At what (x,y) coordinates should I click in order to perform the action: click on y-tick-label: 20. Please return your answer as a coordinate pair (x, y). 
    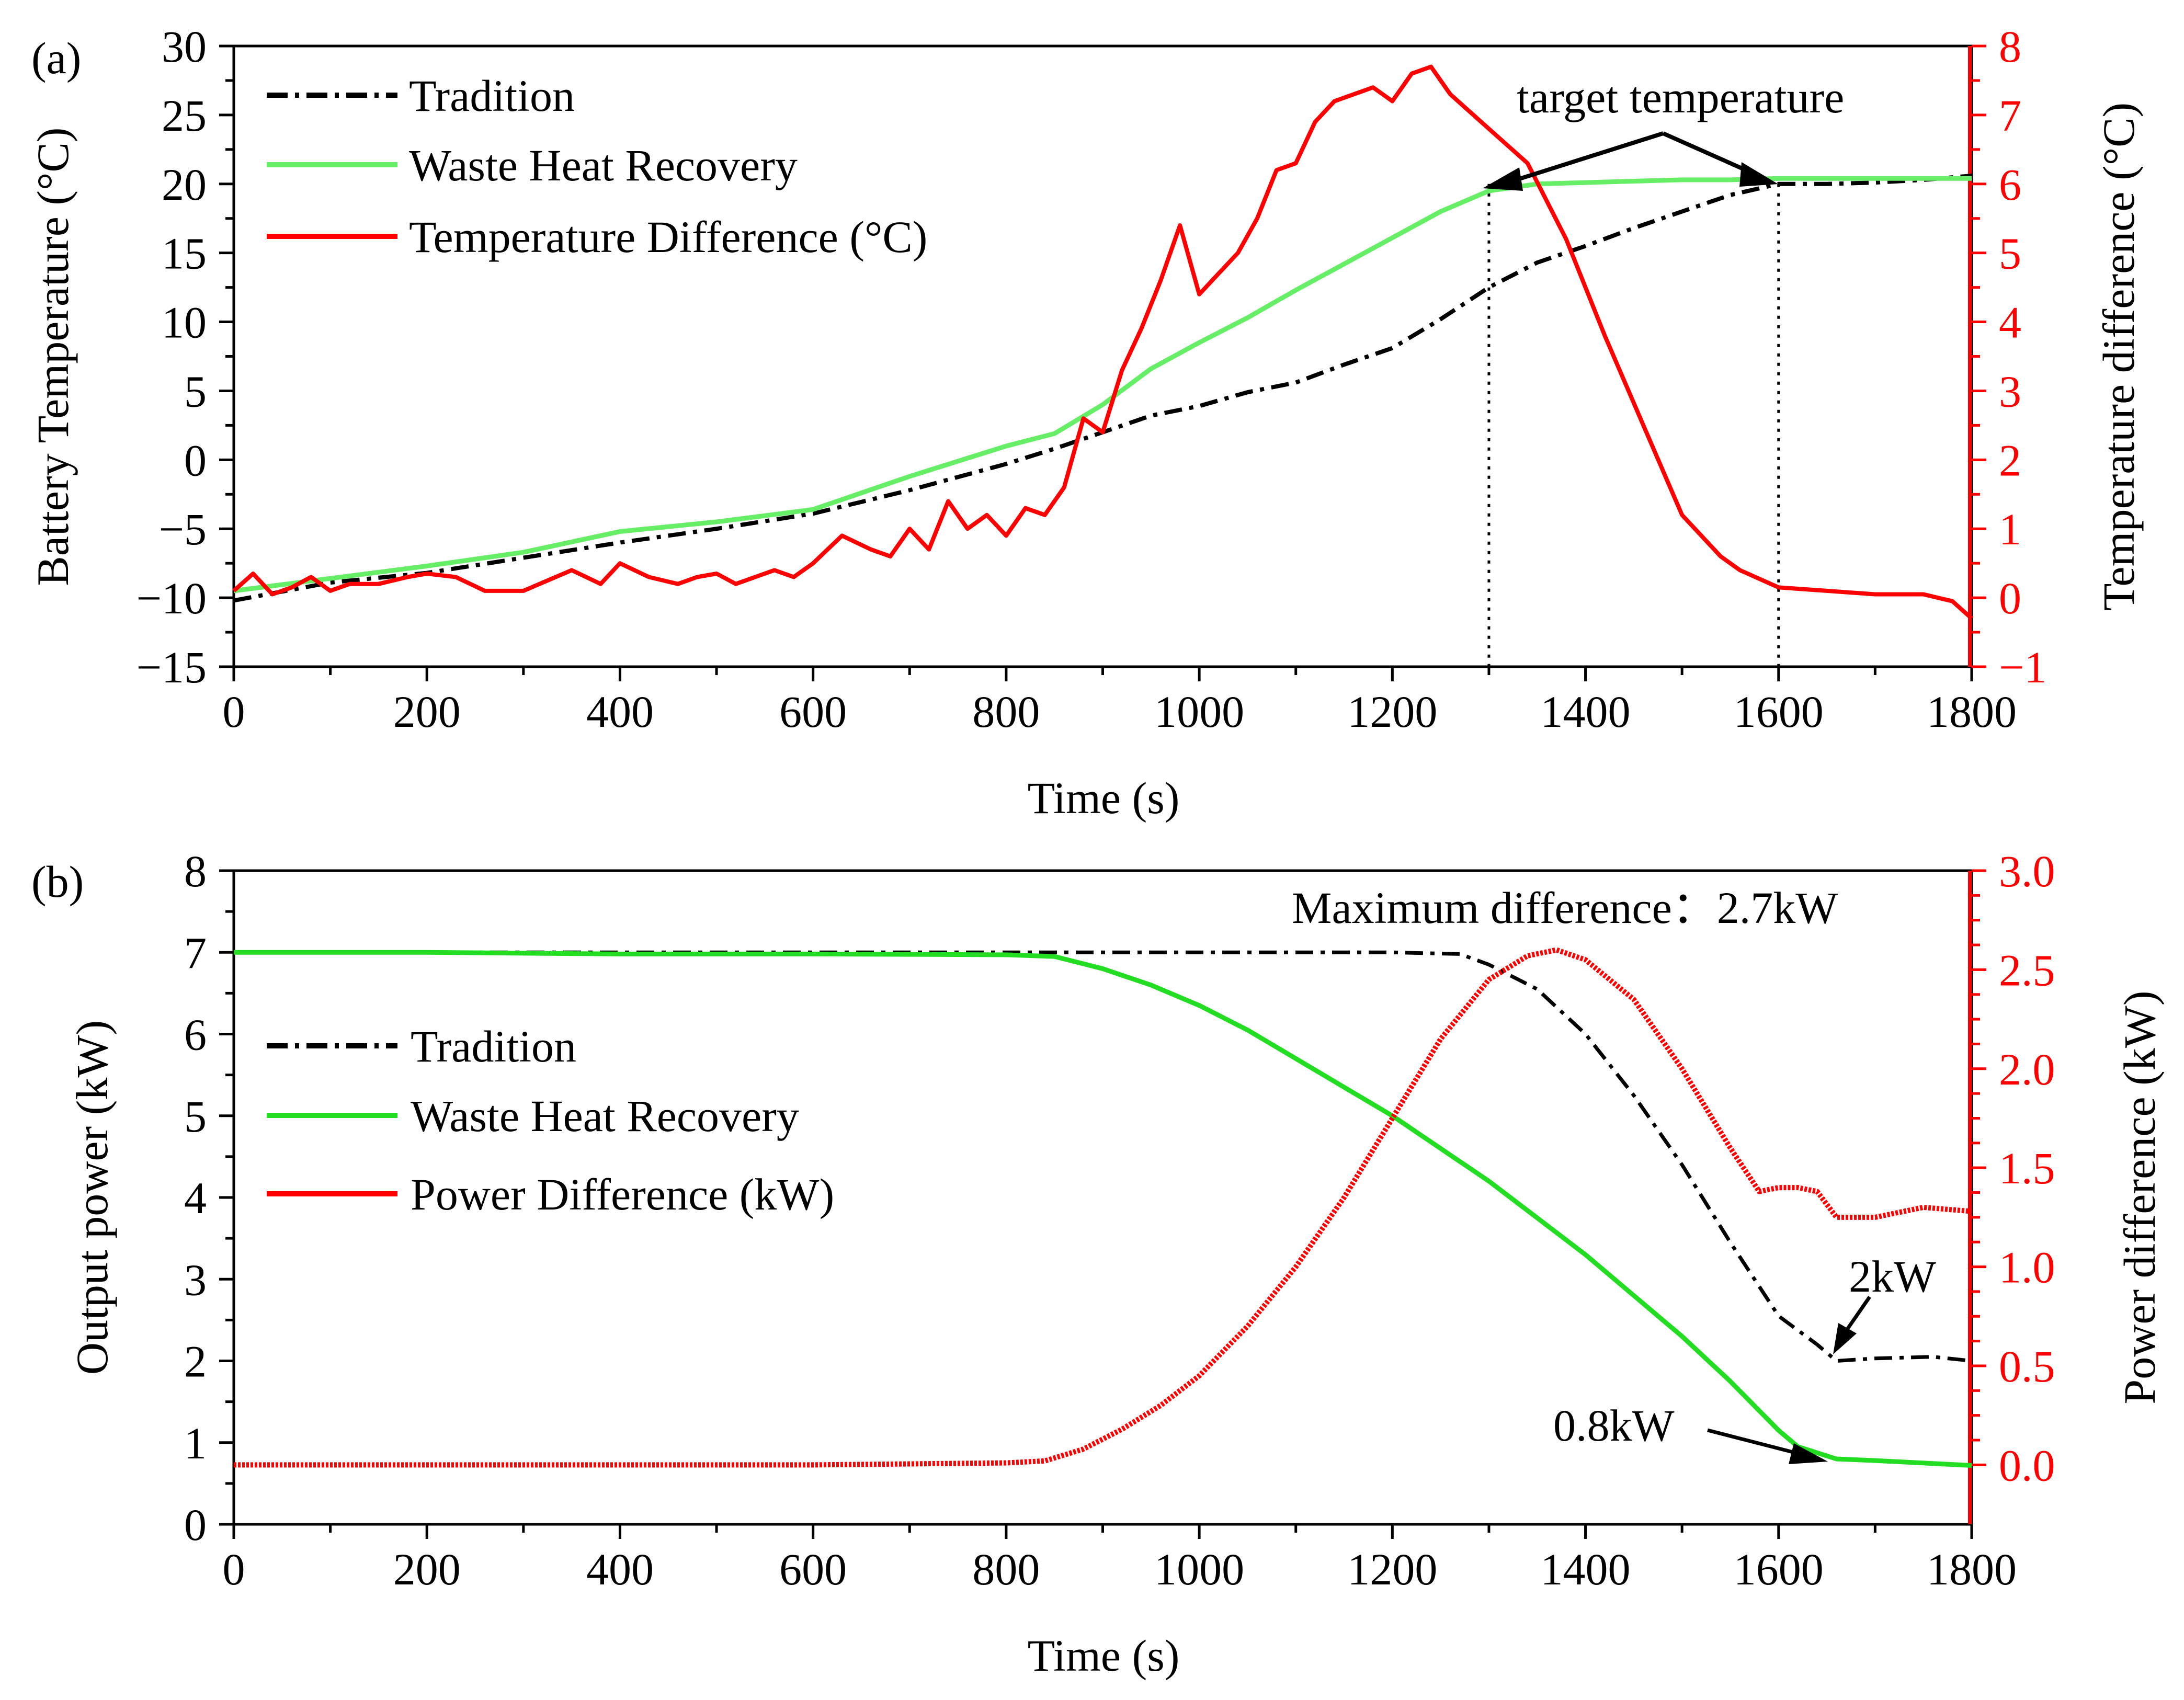
    Looking at the image, I should click on (184, 184).